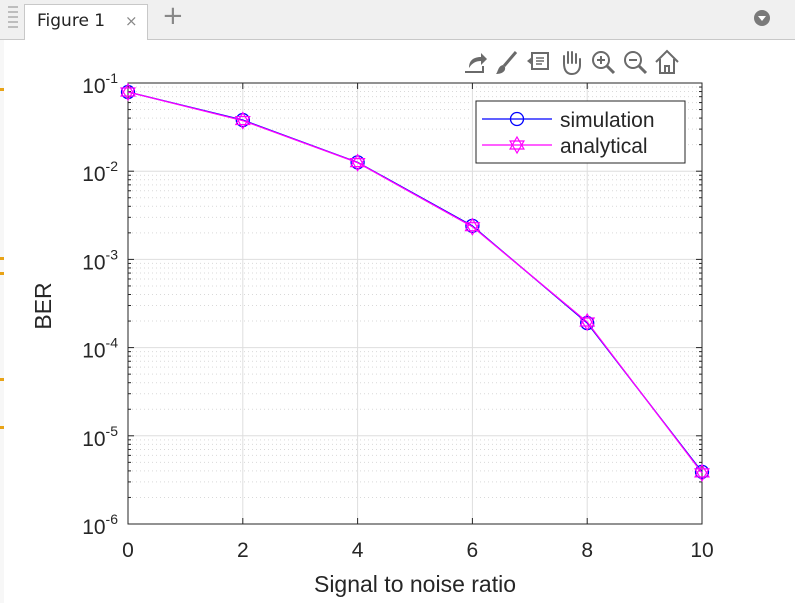 Image resolution: width=795 pixels, height=603 pixels. What do you see at coordinates (100, 349) in the screenshot?
I see `y-tick-label: 10⁻⁴` at bounding box center [100, 349].